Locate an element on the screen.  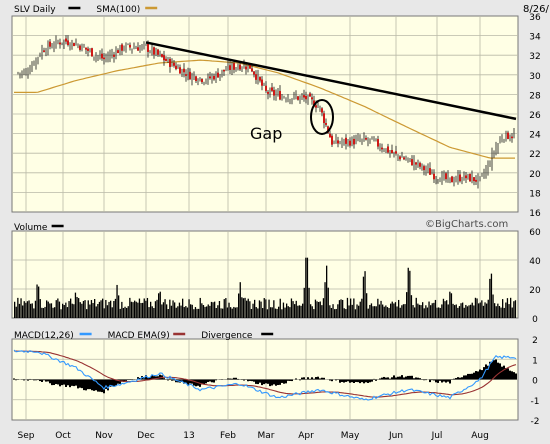
y-tick-label: 0 is located at coordinates (535, 320).